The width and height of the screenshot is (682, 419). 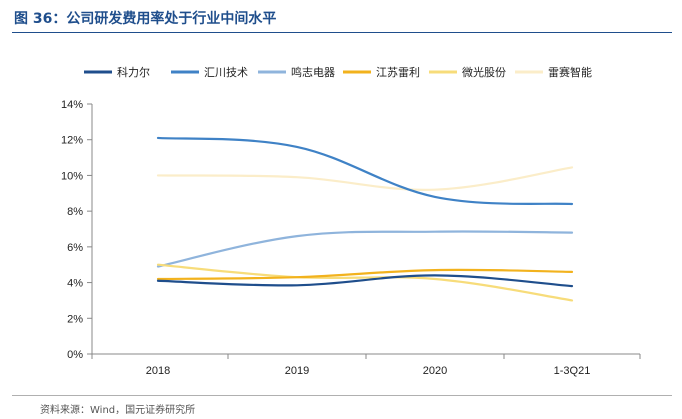 What do you see at coordinates (484, 72) in the screenshot?
I see `legend-label-5: 微光股份` at bounding box center [484, 72].